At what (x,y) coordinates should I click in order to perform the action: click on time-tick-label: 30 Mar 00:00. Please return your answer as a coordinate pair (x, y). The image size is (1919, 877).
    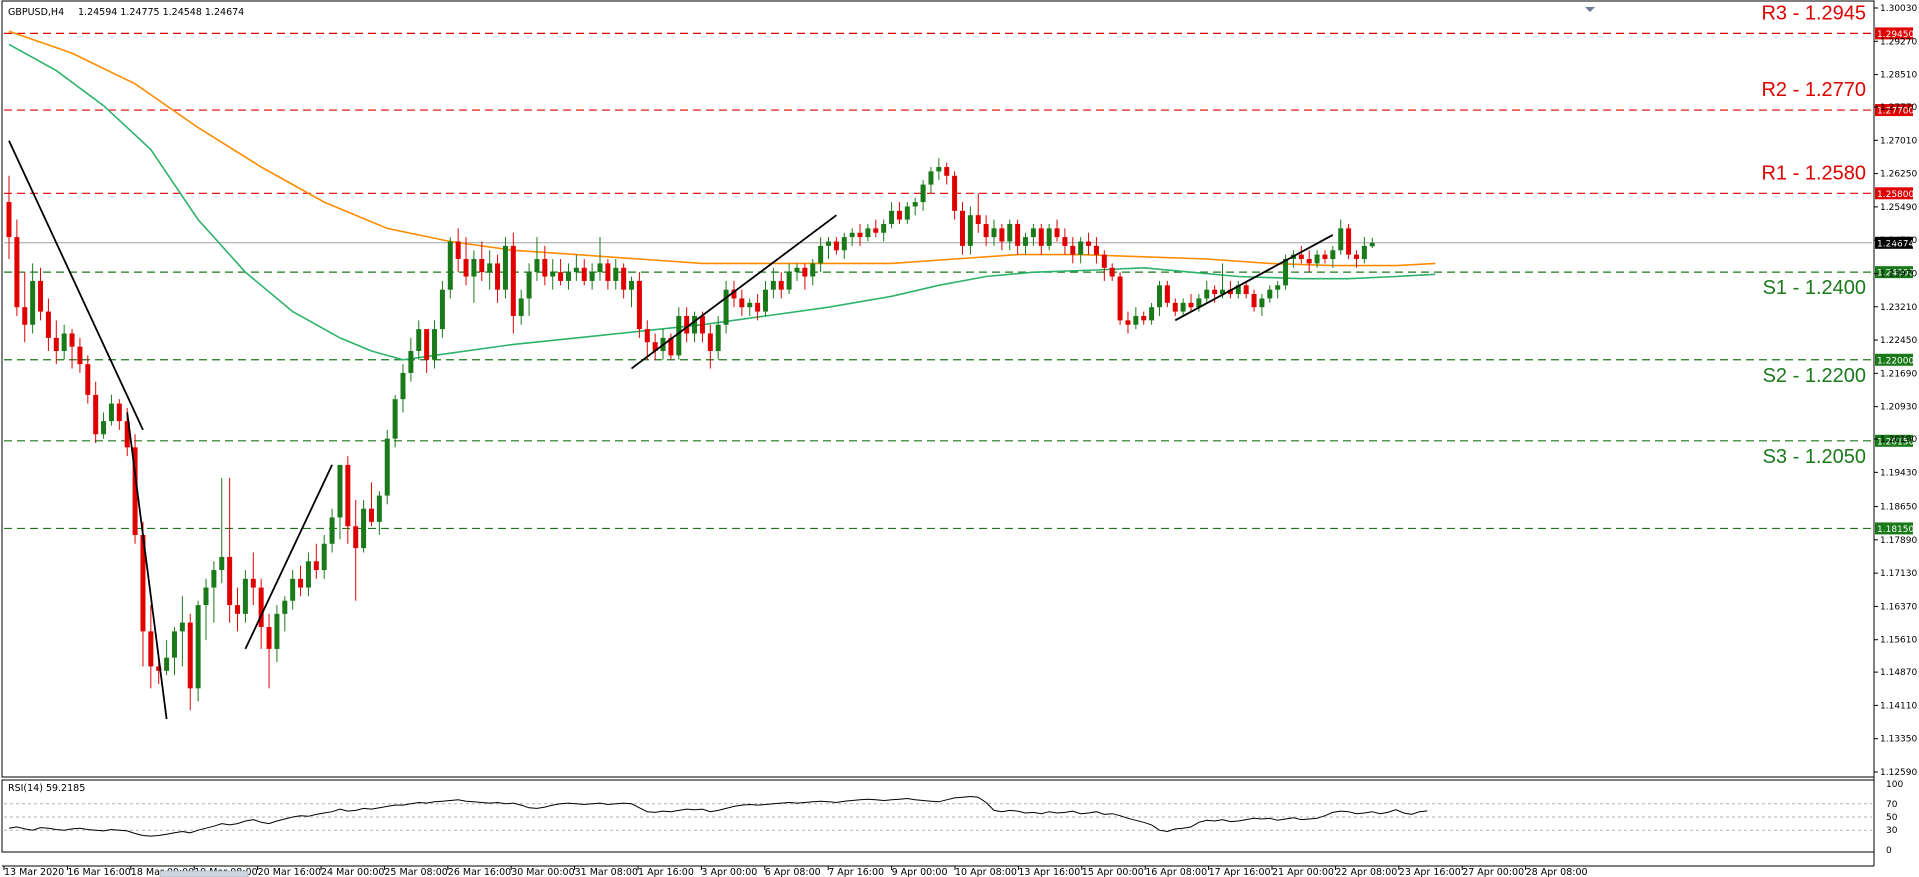
    Looking at the image, I should click on (542, 872).